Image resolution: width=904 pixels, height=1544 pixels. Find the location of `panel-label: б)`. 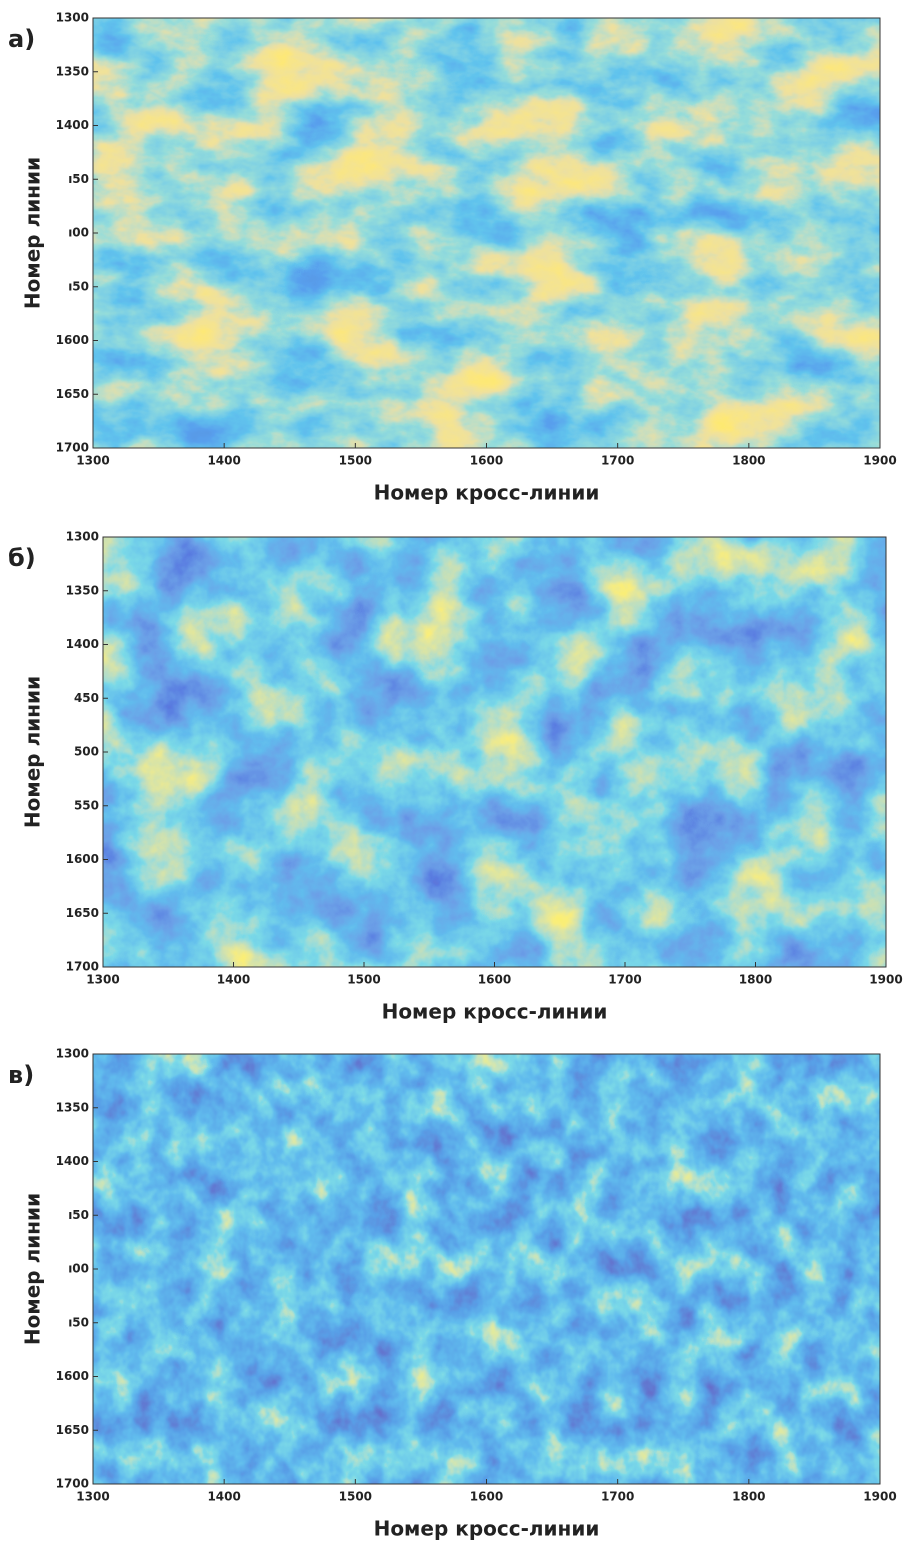

panel-label: б) is located at coordinates (22, 558).